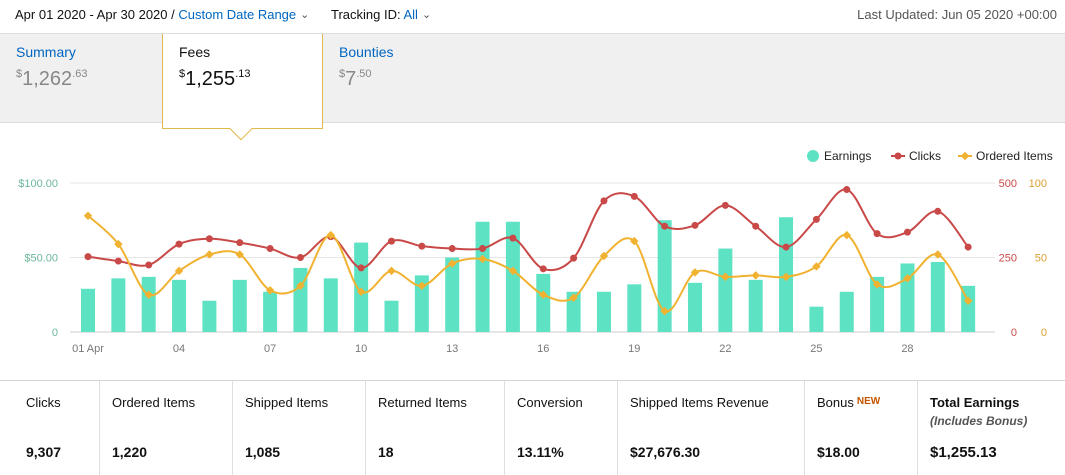 The width and height of the screenshot is (1065, 475). I want to click on stat-label: Shipped Items, so click(287, 402).